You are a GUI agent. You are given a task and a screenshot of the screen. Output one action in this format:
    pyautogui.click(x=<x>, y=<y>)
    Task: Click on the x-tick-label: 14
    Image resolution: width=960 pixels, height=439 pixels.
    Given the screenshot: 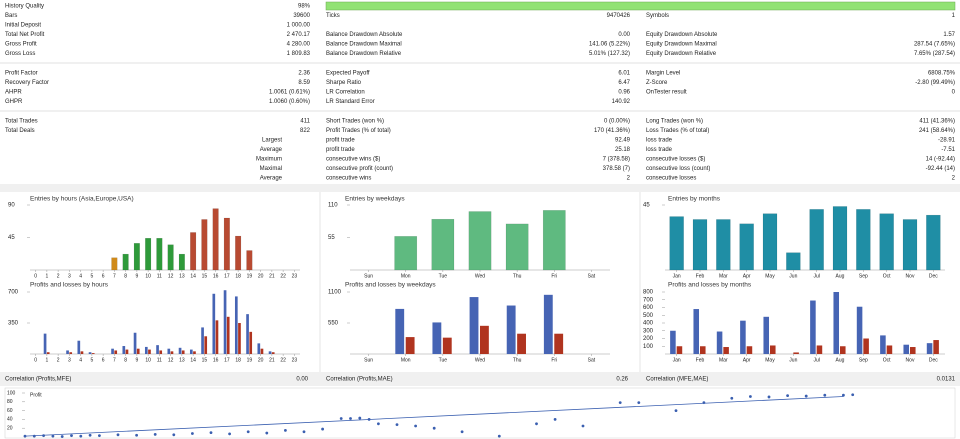 What is the action you would take?
    pyautogui.click(x=193, y=276)
    